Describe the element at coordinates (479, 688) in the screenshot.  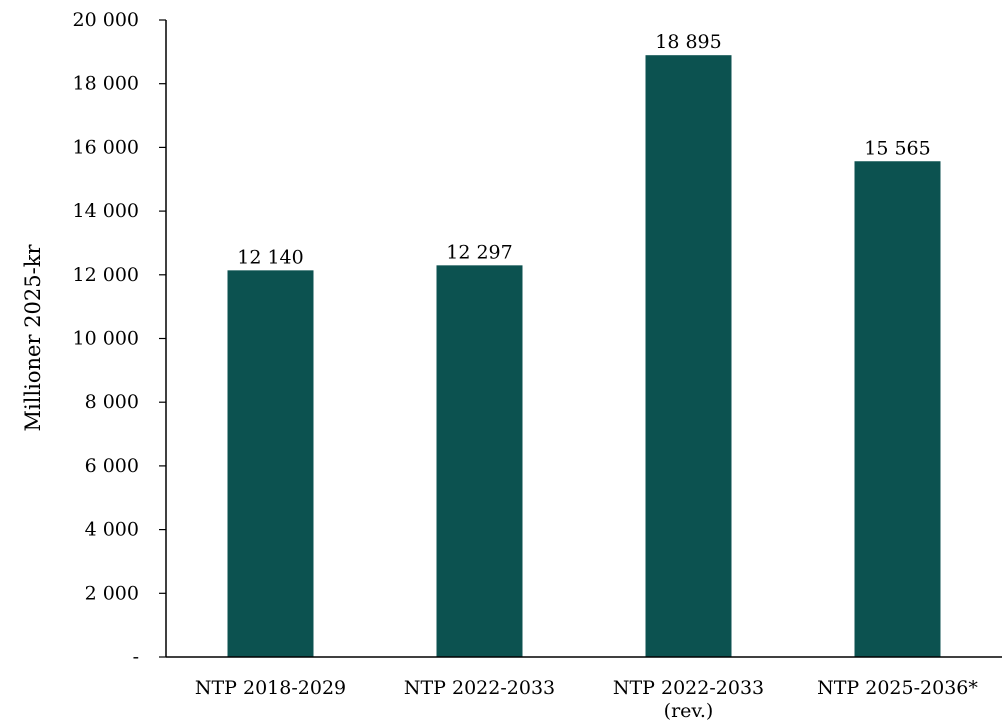
I see `x-tick-label: NTP 2022-2033` at that location.